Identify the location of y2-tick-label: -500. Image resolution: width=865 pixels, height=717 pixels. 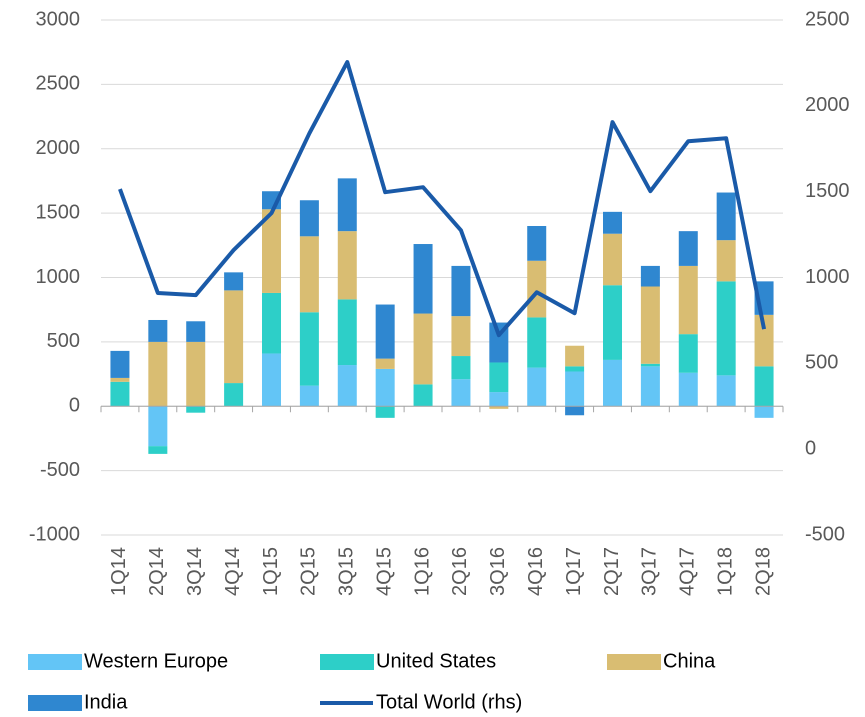
(825, 534).